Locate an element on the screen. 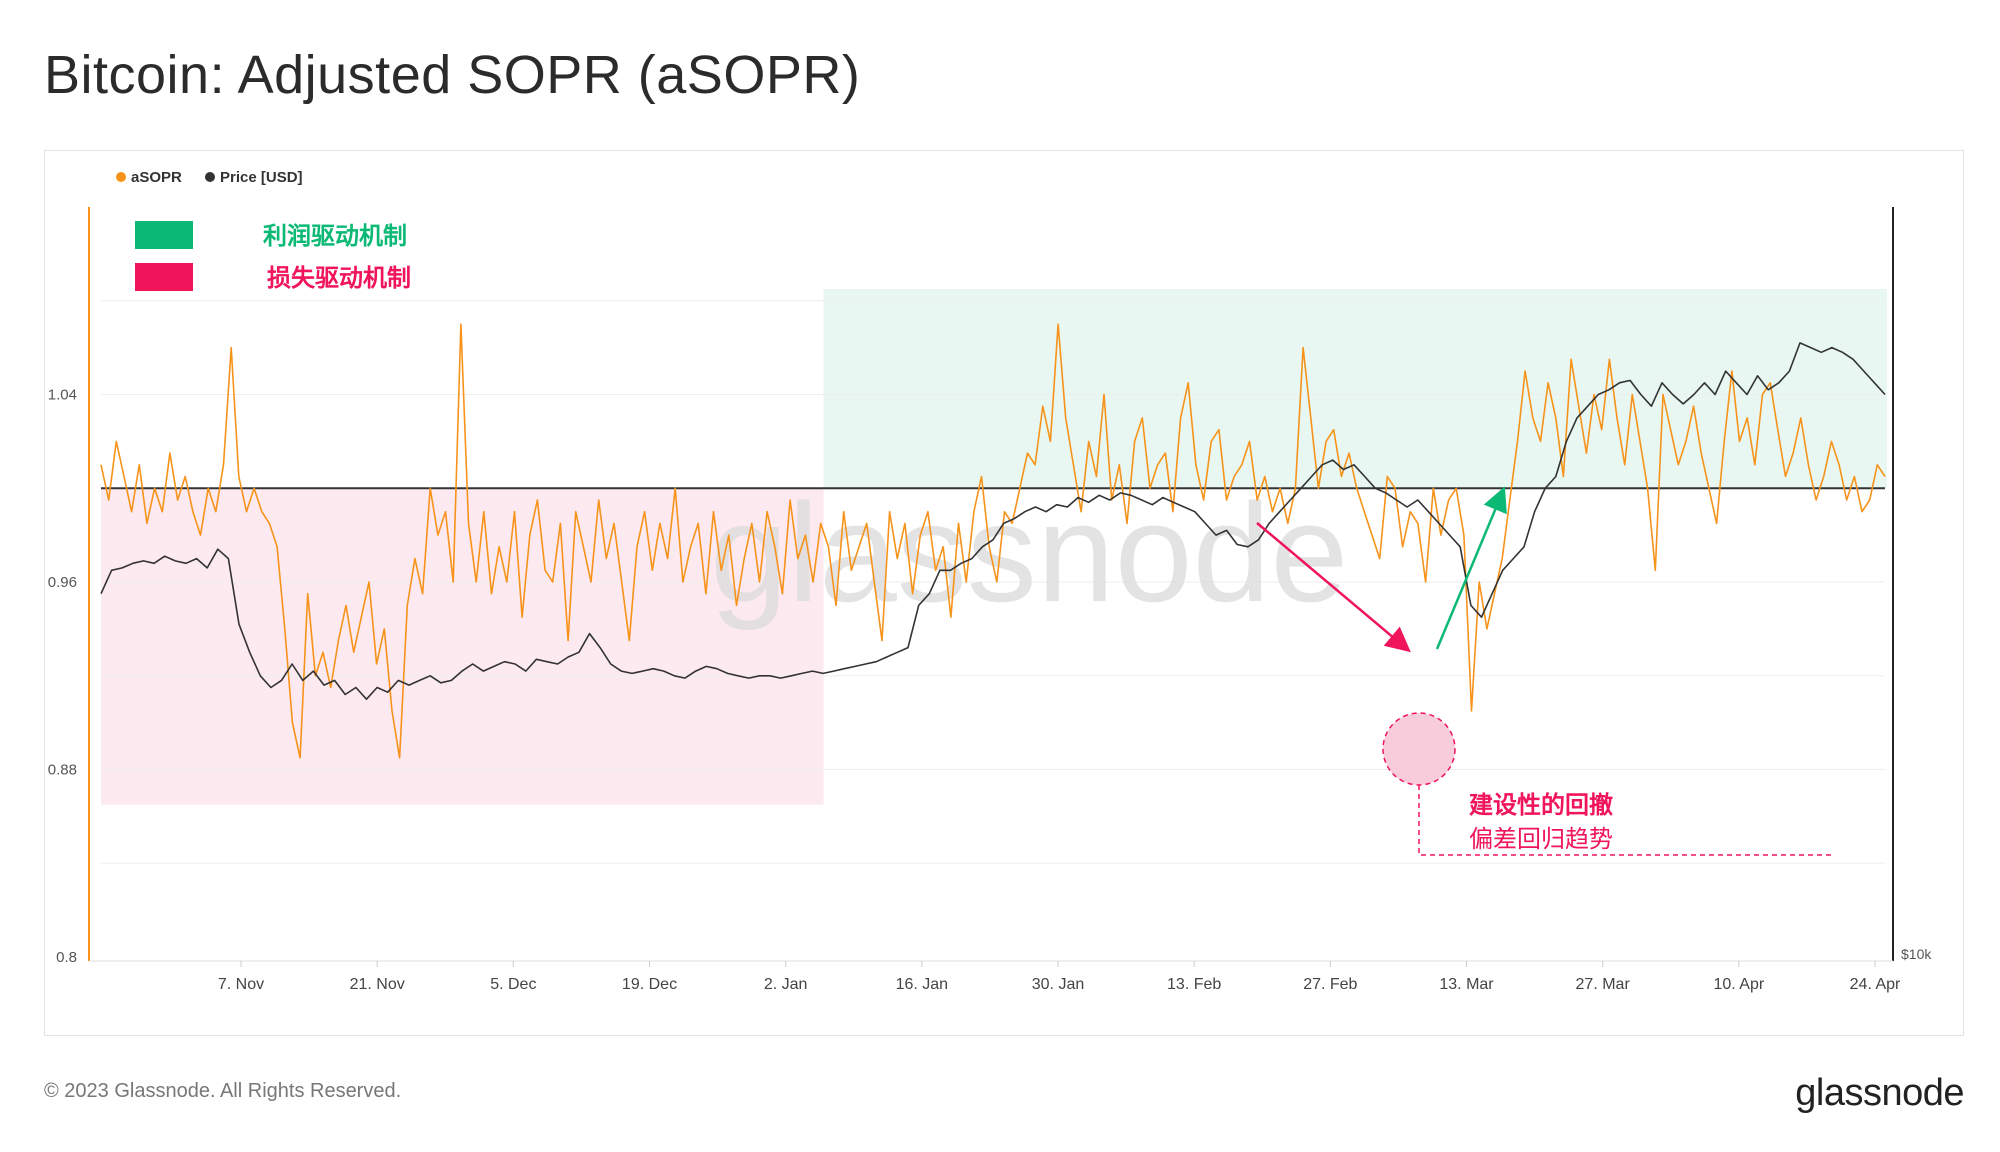 Image resolution: width=2000 pixels, height=1152 pixels. x-tick-label: 24. Apr is located at coordinates (1875, 984).